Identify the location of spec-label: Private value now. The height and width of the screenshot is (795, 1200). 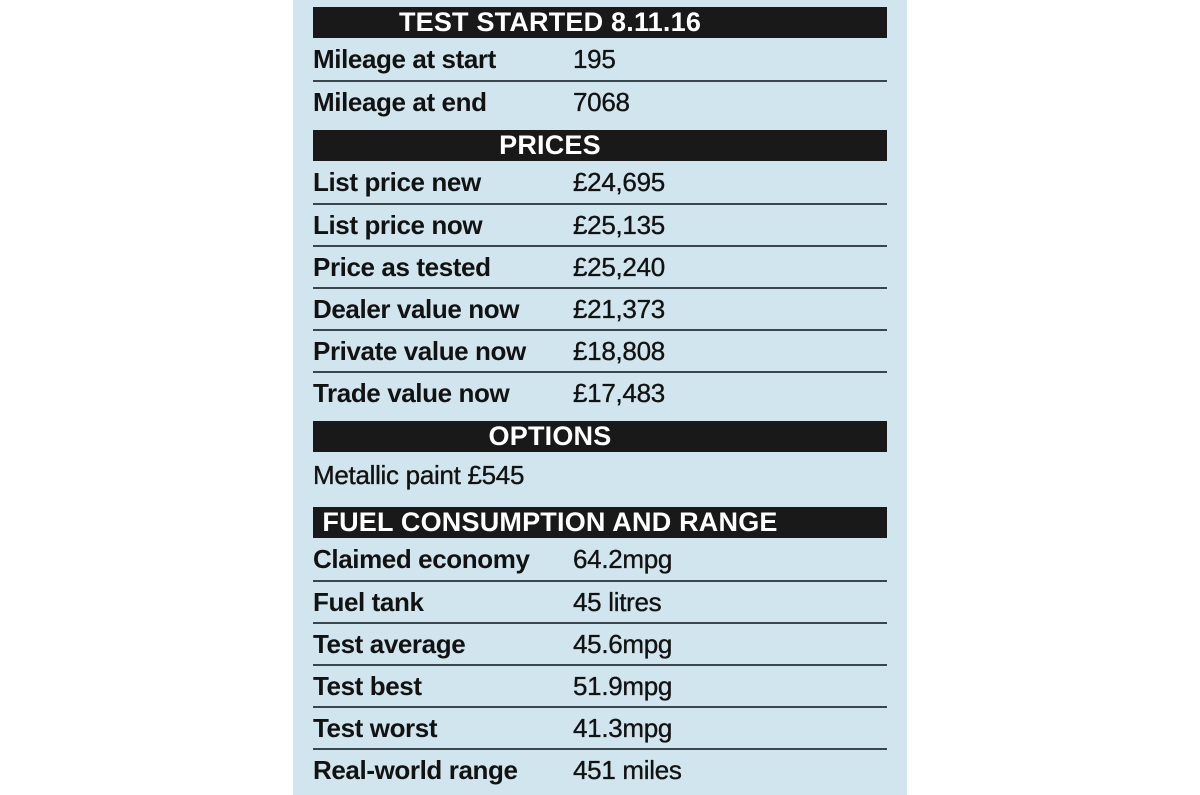
(419, 350).